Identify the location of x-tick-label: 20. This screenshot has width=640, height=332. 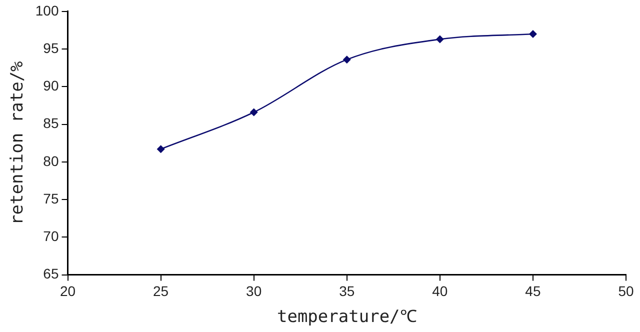
(68, 291).